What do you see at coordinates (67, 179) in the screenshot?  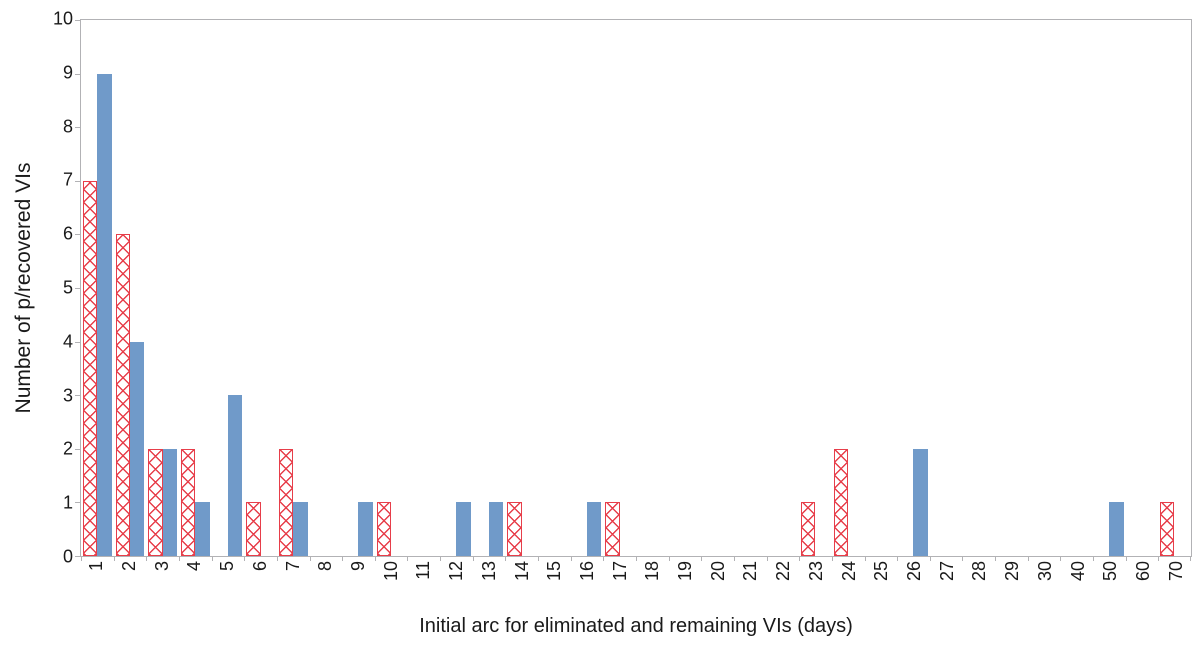 I see `y-tick-label-7: 7` at bounding box center [67, 179].